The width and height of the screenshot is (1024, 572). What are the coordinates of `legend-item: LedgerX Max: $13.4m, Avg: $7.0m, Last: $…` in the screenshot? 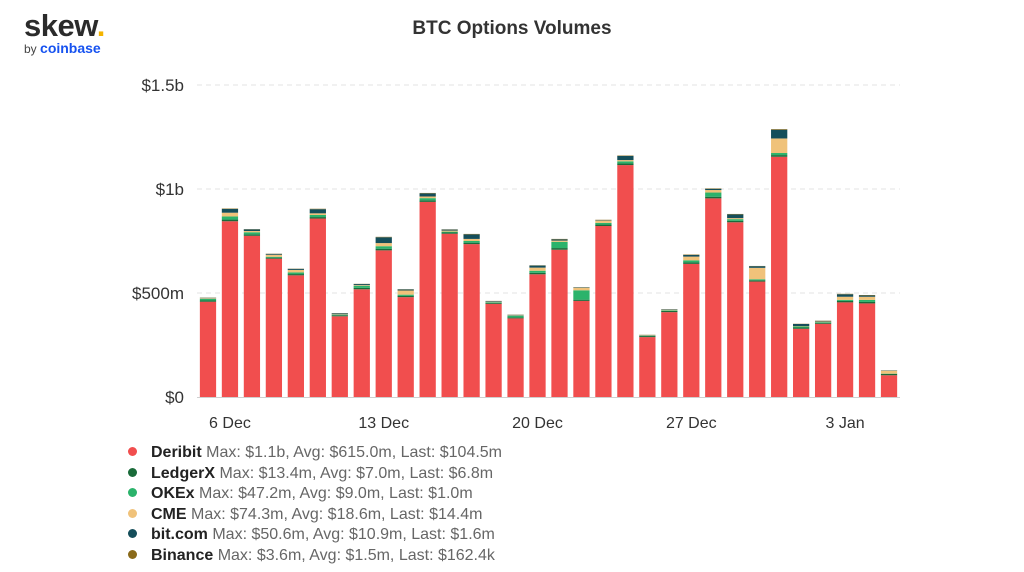 It's located at (315, 474).